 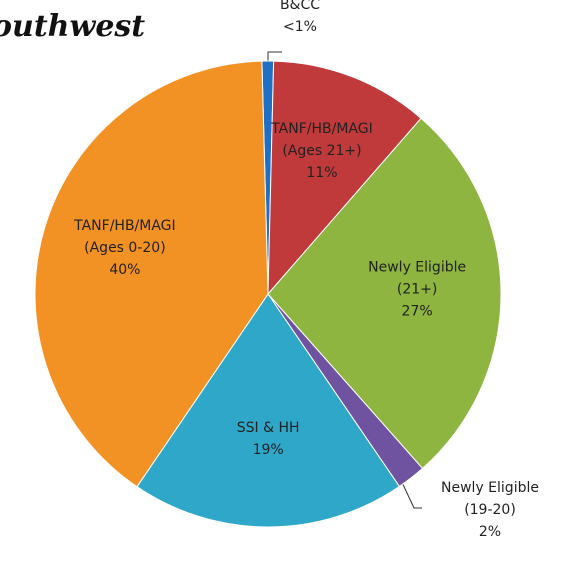 I want to click on slice-label: Newly Eligible (21+), so click(x=417, y=278).